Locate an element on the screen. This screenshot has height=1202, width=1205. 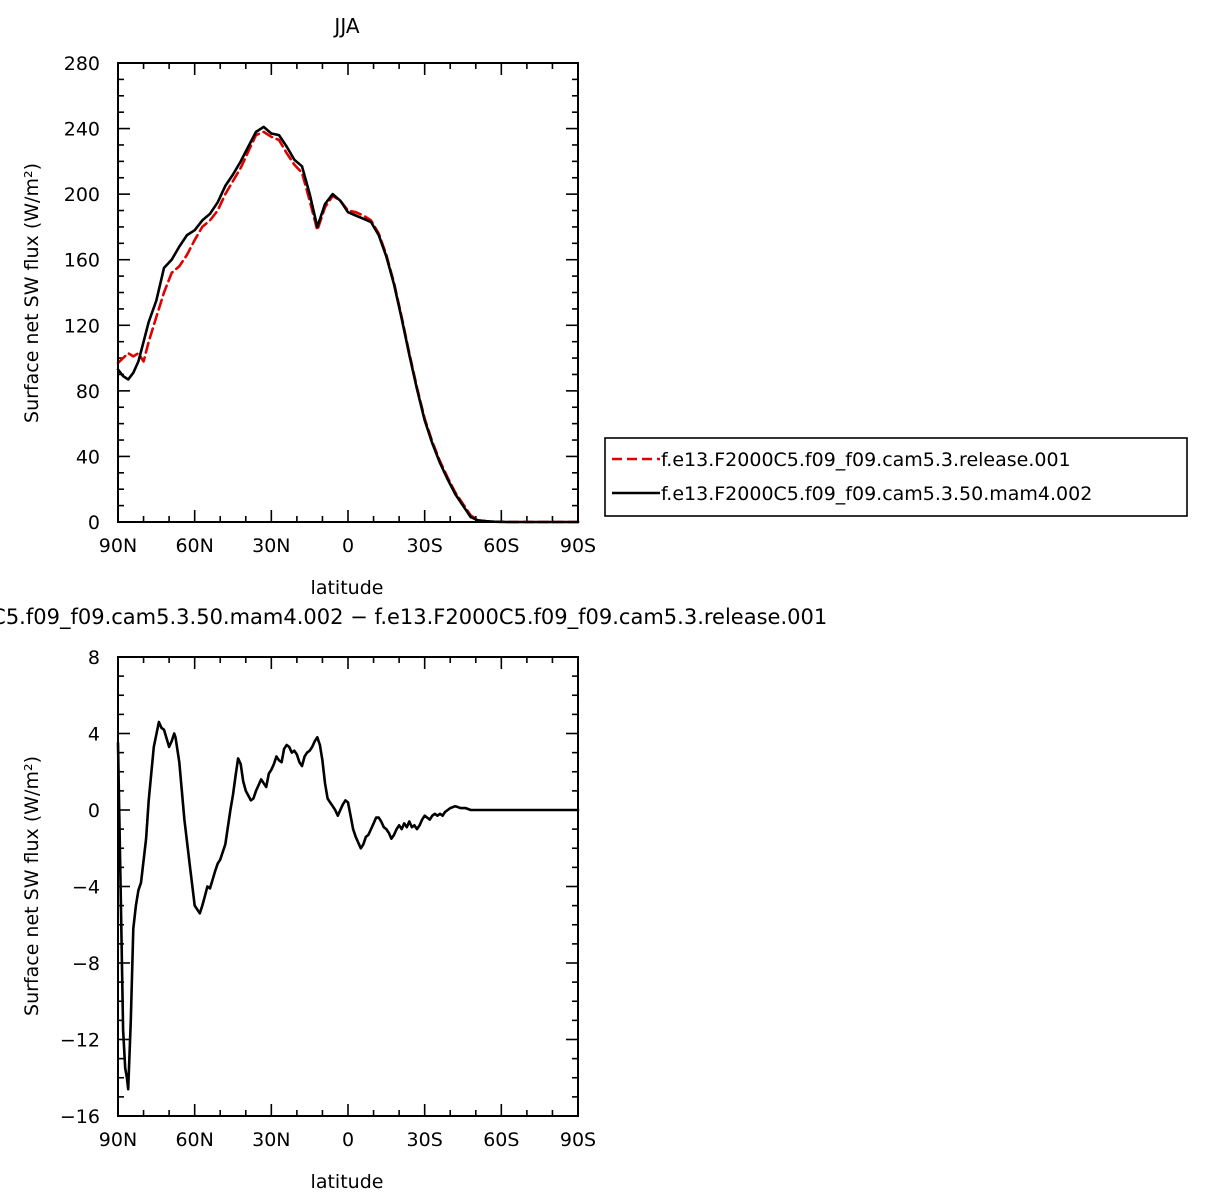
bottom-xtick-label: 30S is located at coordinates (425, 1140).